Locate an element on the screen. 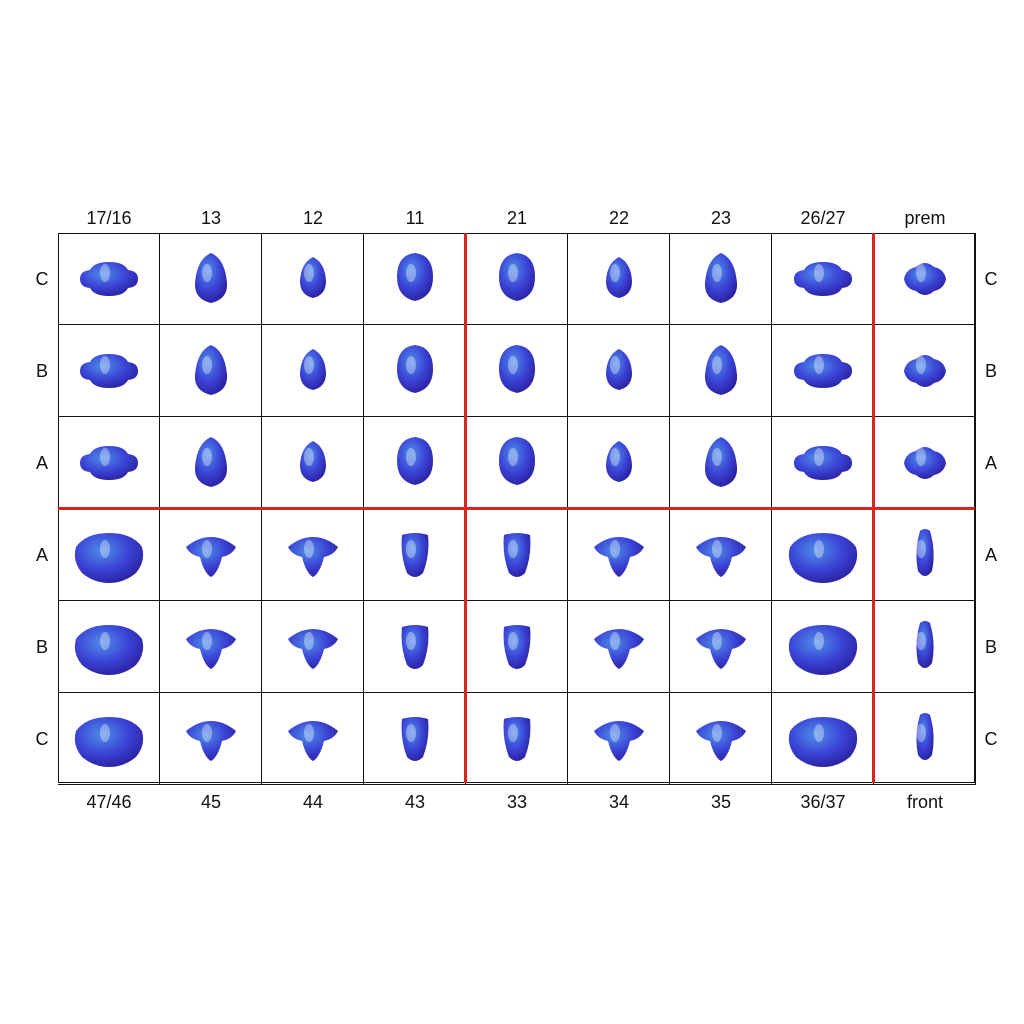  column-label-bottom: 45 is located at coordinates (211, 802).